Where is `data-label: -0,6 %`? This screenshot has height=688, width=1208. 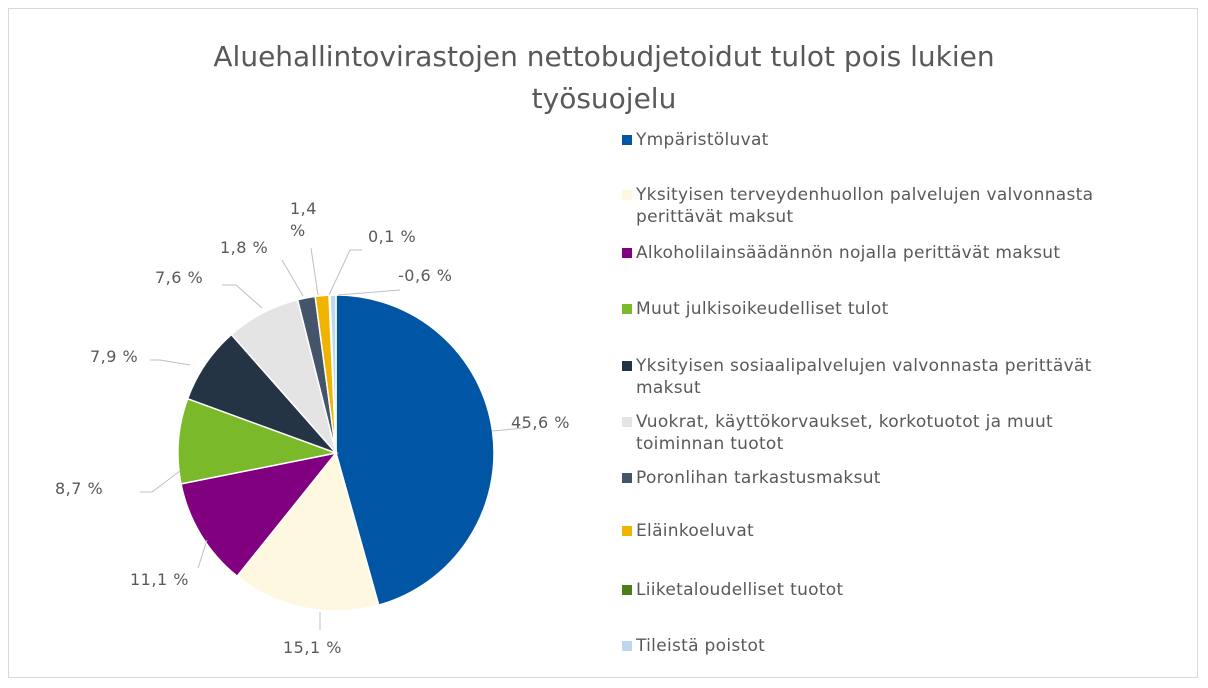 data-label: -0,6 % is located at coordinates (425, 275).